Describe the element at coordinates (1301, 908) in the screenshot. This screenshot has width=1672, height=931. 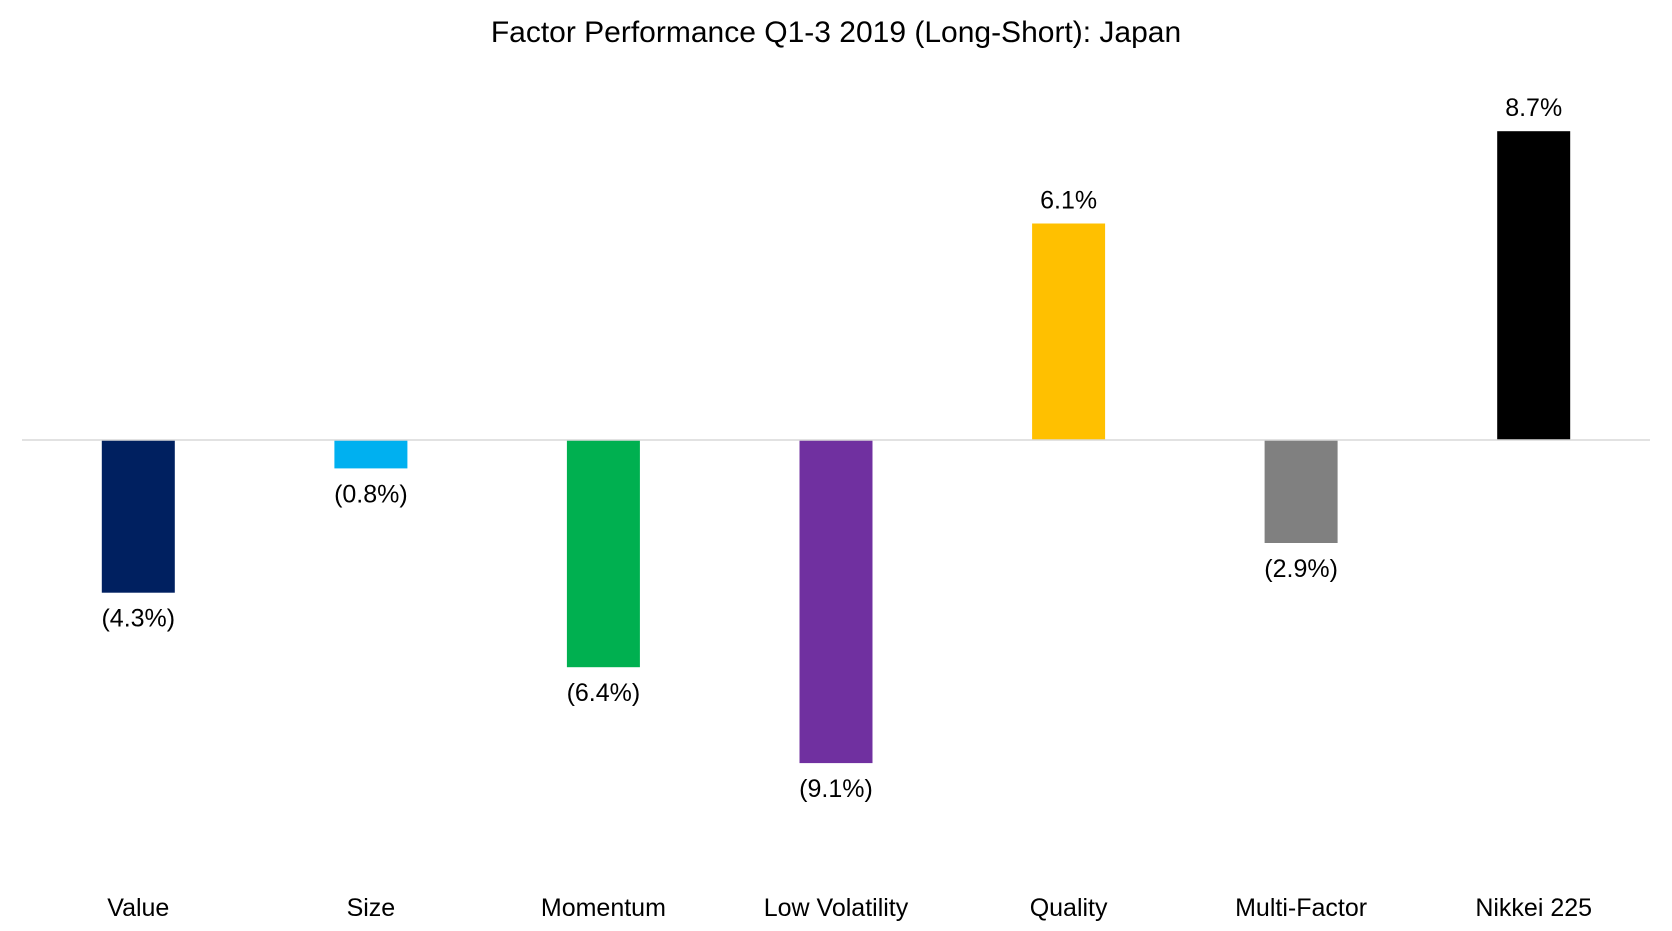
I see `category-label: Multi-Factor` at that location.